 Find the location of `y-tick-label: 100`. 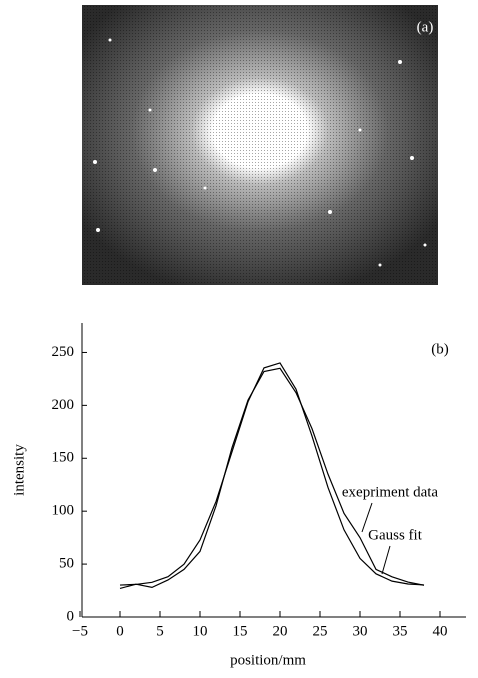

y-tick-label: 100 is located at coordinates (63, 511).